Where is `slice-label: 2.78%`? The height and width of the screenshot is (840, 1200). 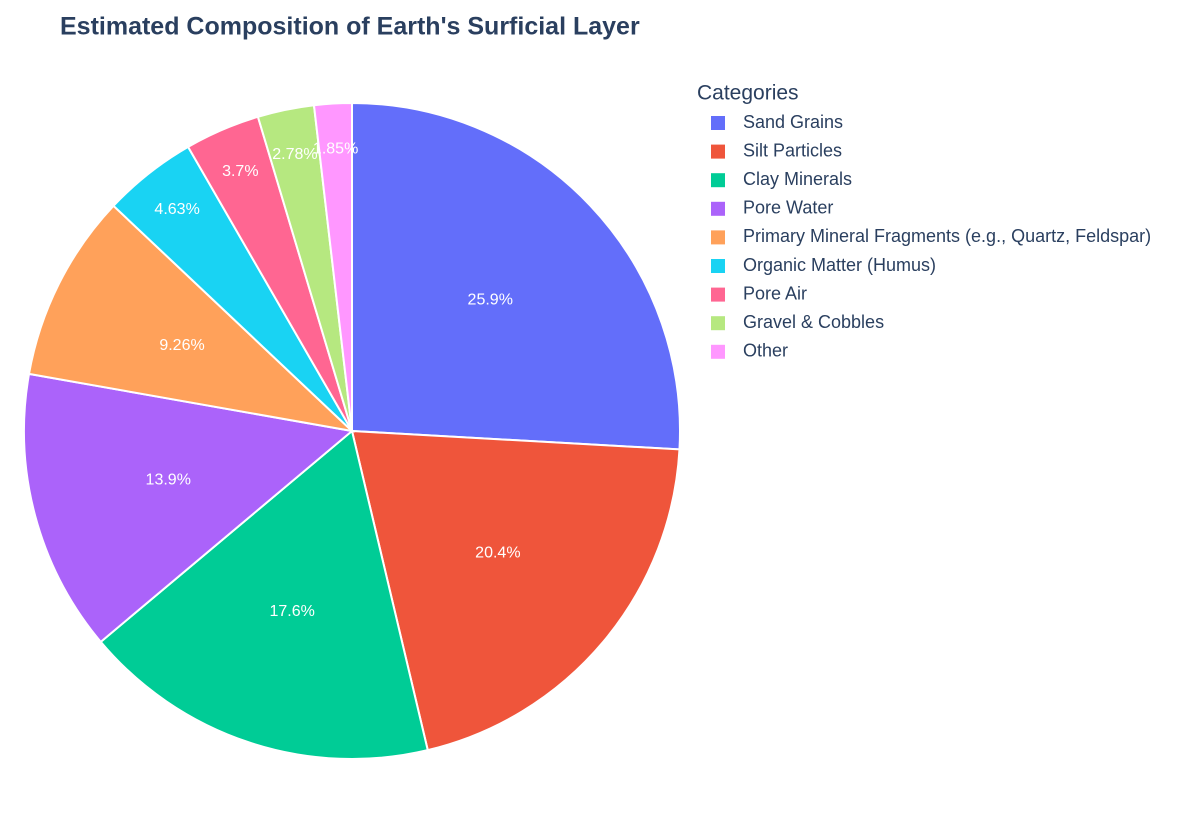
slice-label: 2.78% is located at coordinates (294, 154).